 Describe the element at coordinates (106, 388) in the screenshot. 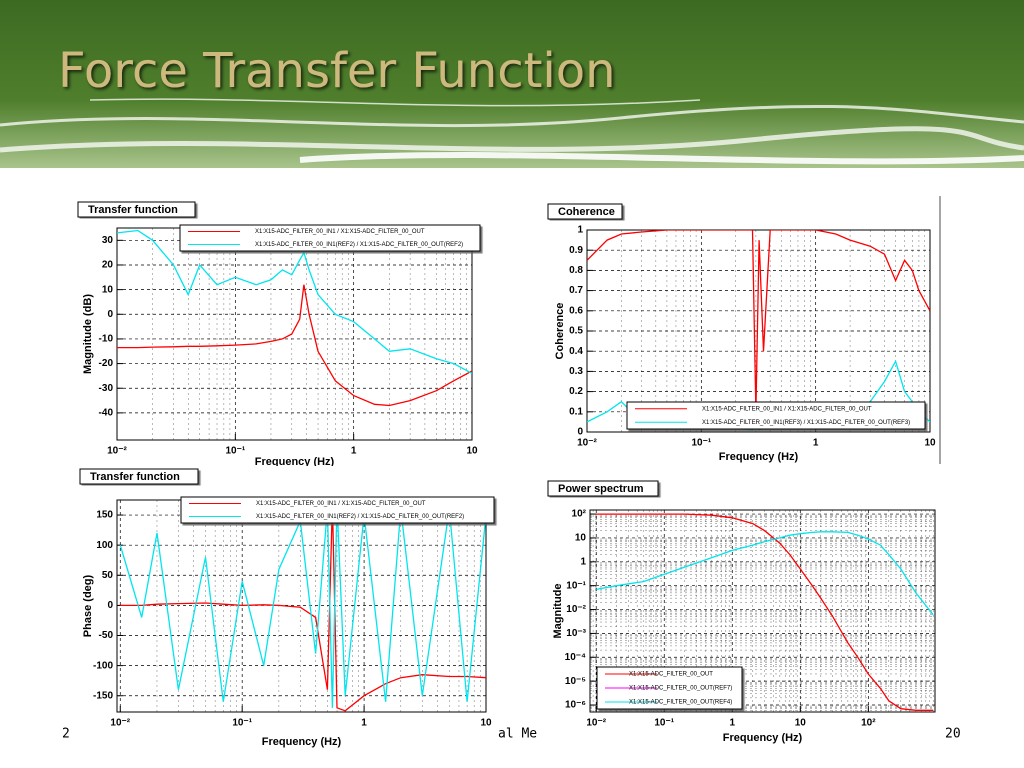

I see `y-tick-label: -30` at that location.